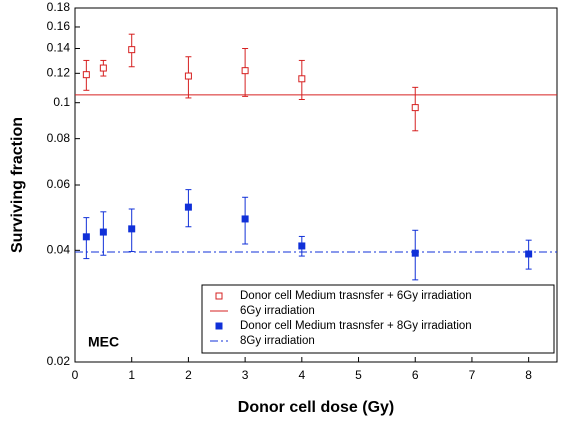 This screenshot has width=566, height=425. What do you see at coordinates (472, 375) in the screenshot?
I see `x-tick-label: 7` at bounding box center [472, 375].